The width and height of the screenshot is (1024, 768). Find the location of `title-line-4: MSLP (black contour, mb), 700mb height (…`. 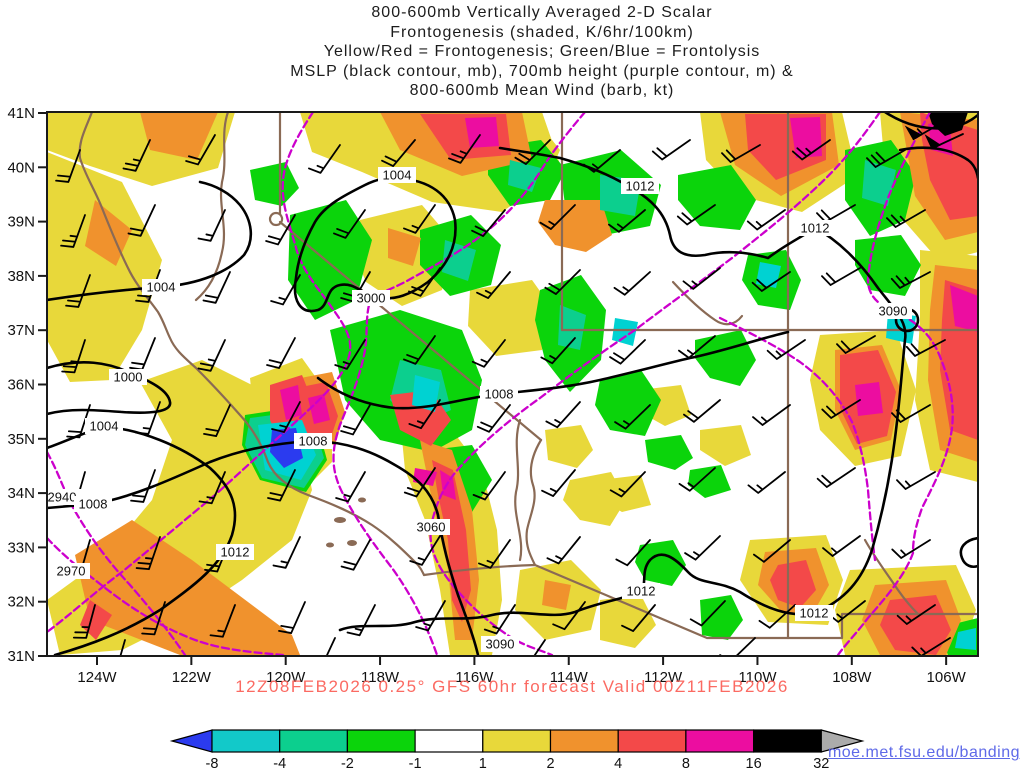

title-line-4: MSLP (black contour, mb), 700mb height (… is located at coordinates (542, 71).